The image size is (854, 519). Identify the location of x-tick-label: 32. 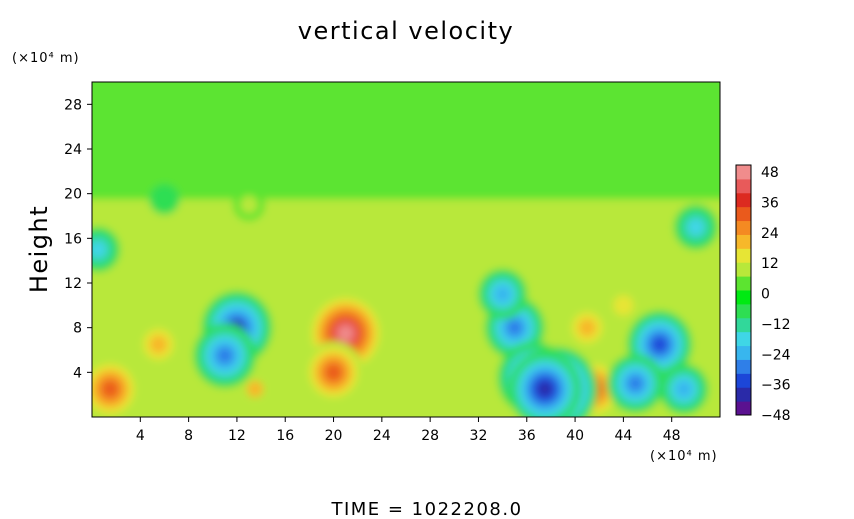
(479, 436).